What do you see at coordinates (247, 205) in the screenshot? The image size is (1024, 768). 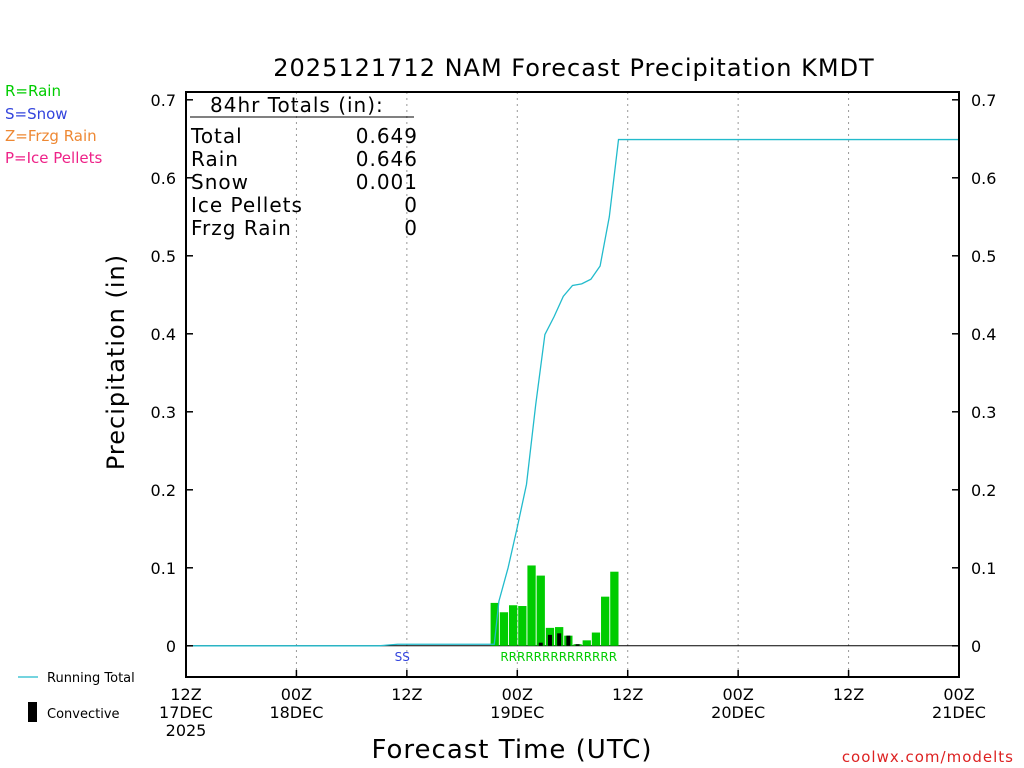 I see `totals-row-label: Ice Pellets` at bounding box center [247, 205].